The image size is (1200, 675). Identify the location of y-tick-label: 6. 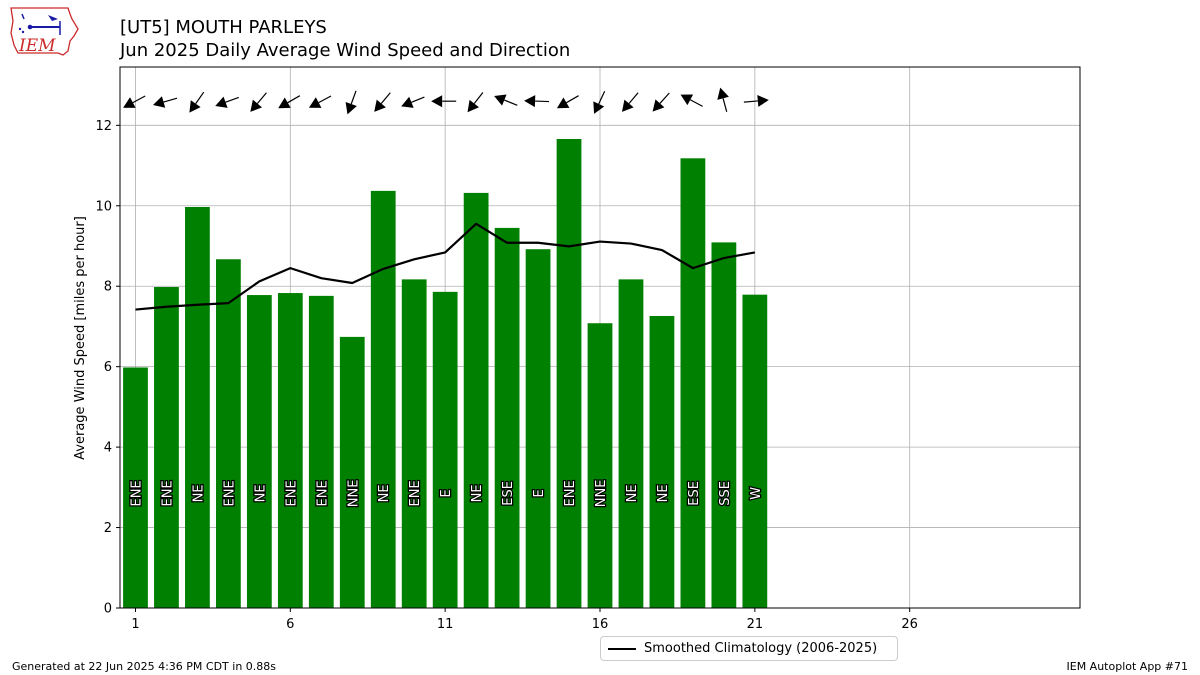
(108, 367).